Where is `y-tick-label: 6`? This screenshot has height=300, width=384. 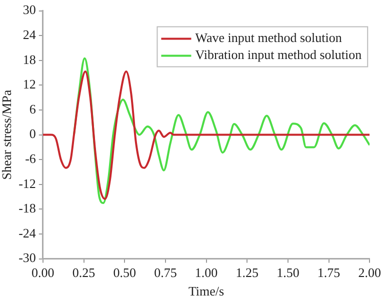
y-tick-label: 6 is located at coordinates (32, 108).